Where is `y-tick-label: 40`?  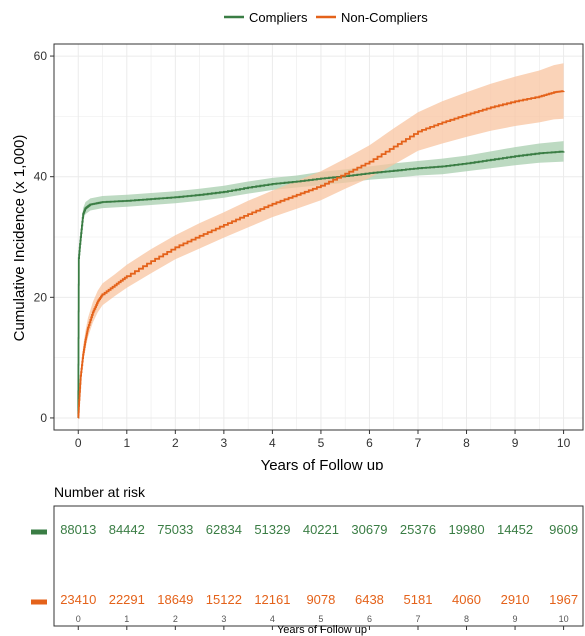
y-tick-label: 40 is located at coordinates (41, 177).